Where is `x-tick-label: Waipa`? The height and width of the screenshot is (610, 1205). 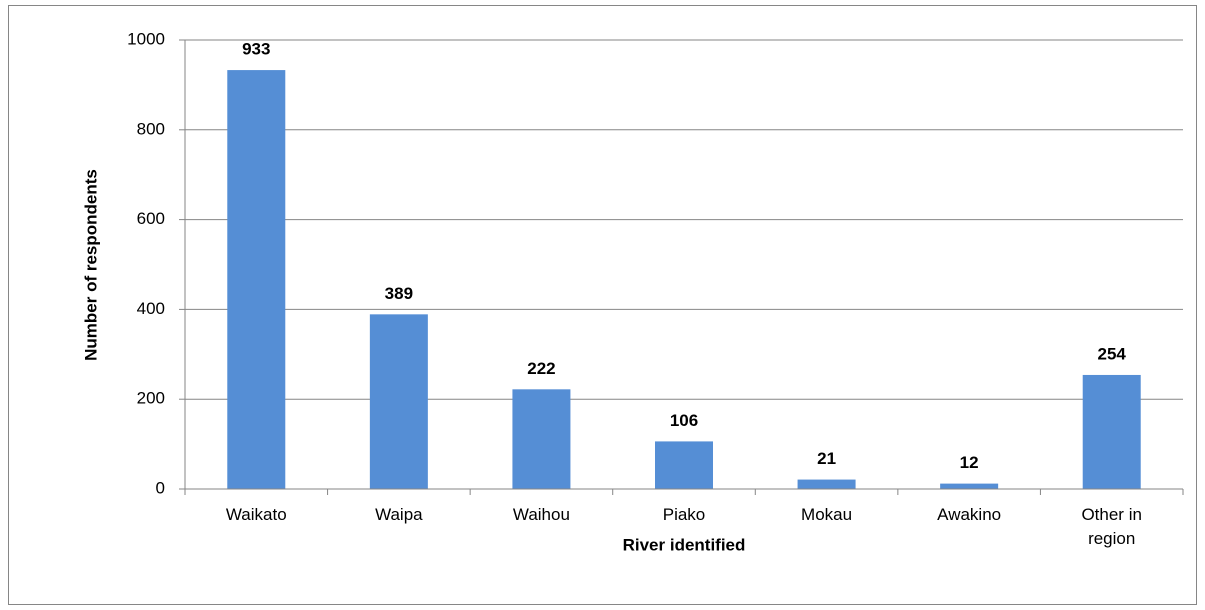
x-tick-label: Waipa is located at coordinates (399, 514).